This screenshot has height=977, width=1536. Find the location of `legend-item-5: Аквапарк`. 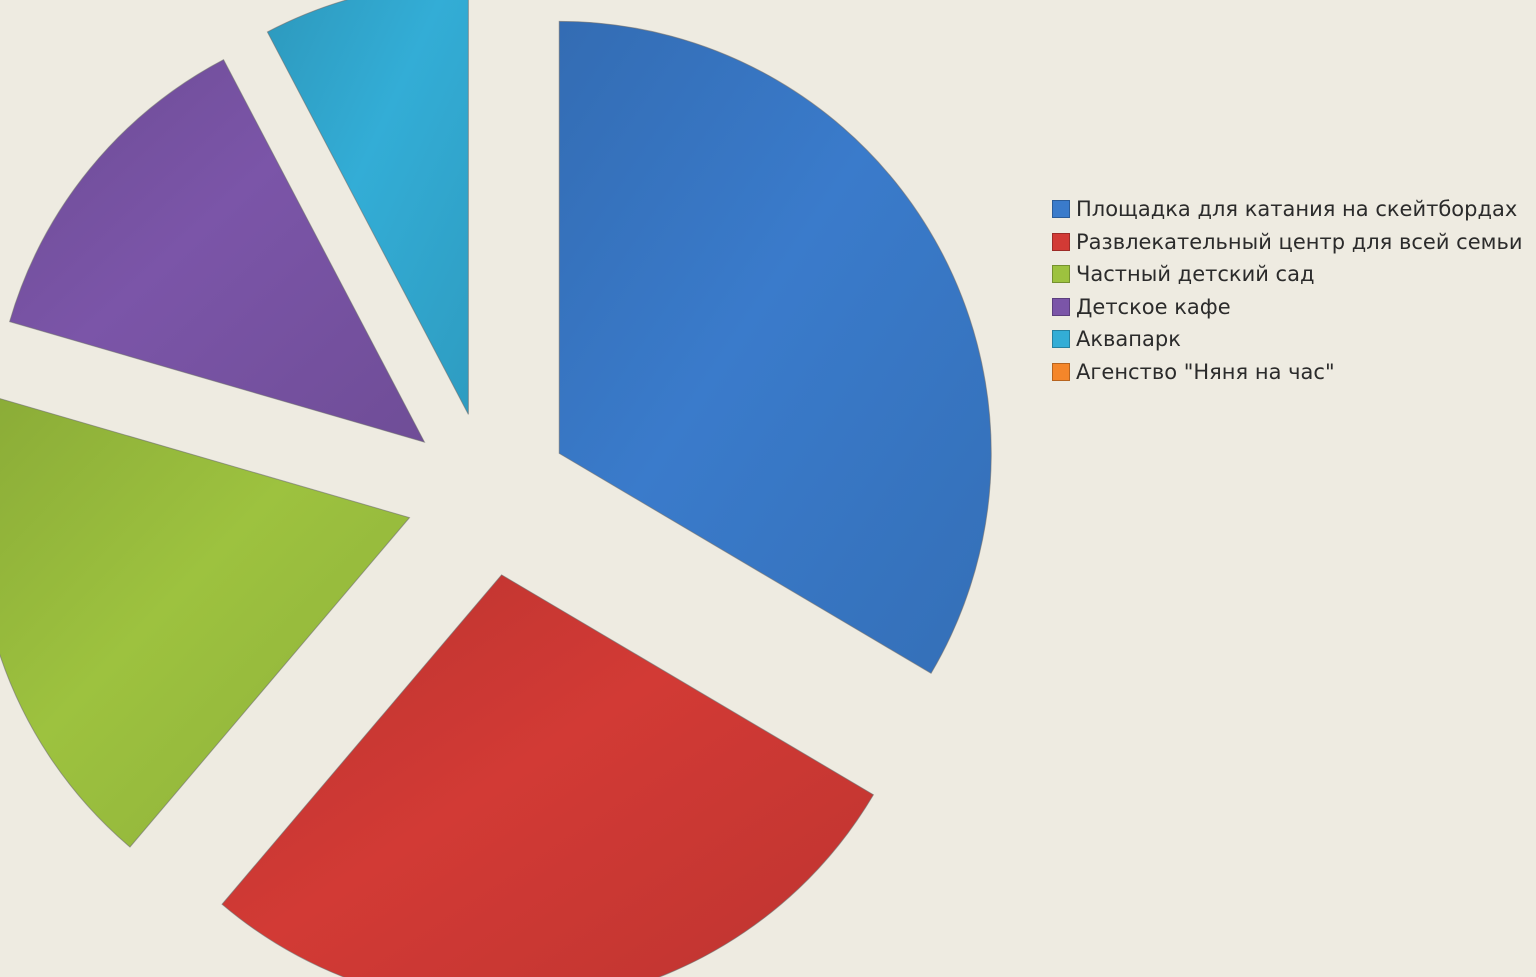

legend-item-5: Аквапарк is located at coordinates (1287, 339).